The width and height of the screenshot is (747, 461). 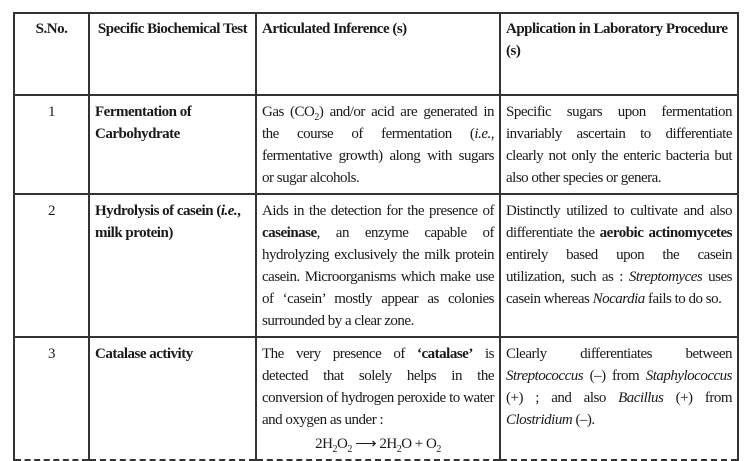 I want to click on text-segment: (–)., so click(x=583, y=420).